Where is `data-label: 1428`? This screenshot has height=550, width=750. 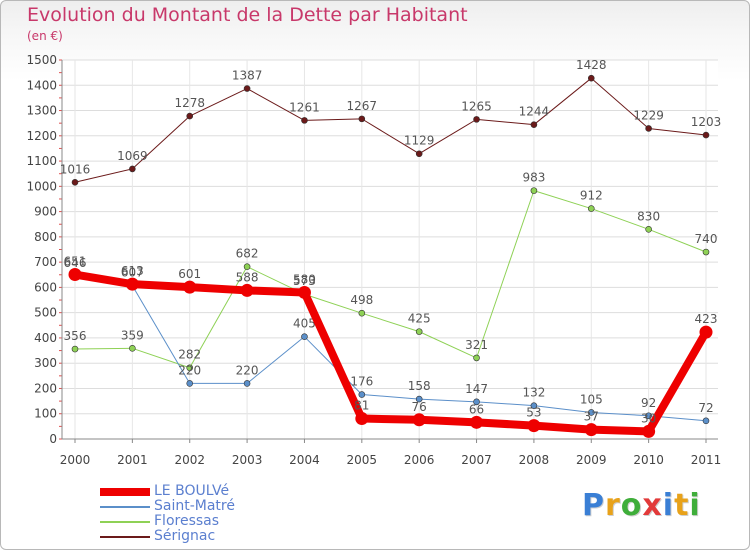
data-label: 1428 is located at coordinates (591, 65).